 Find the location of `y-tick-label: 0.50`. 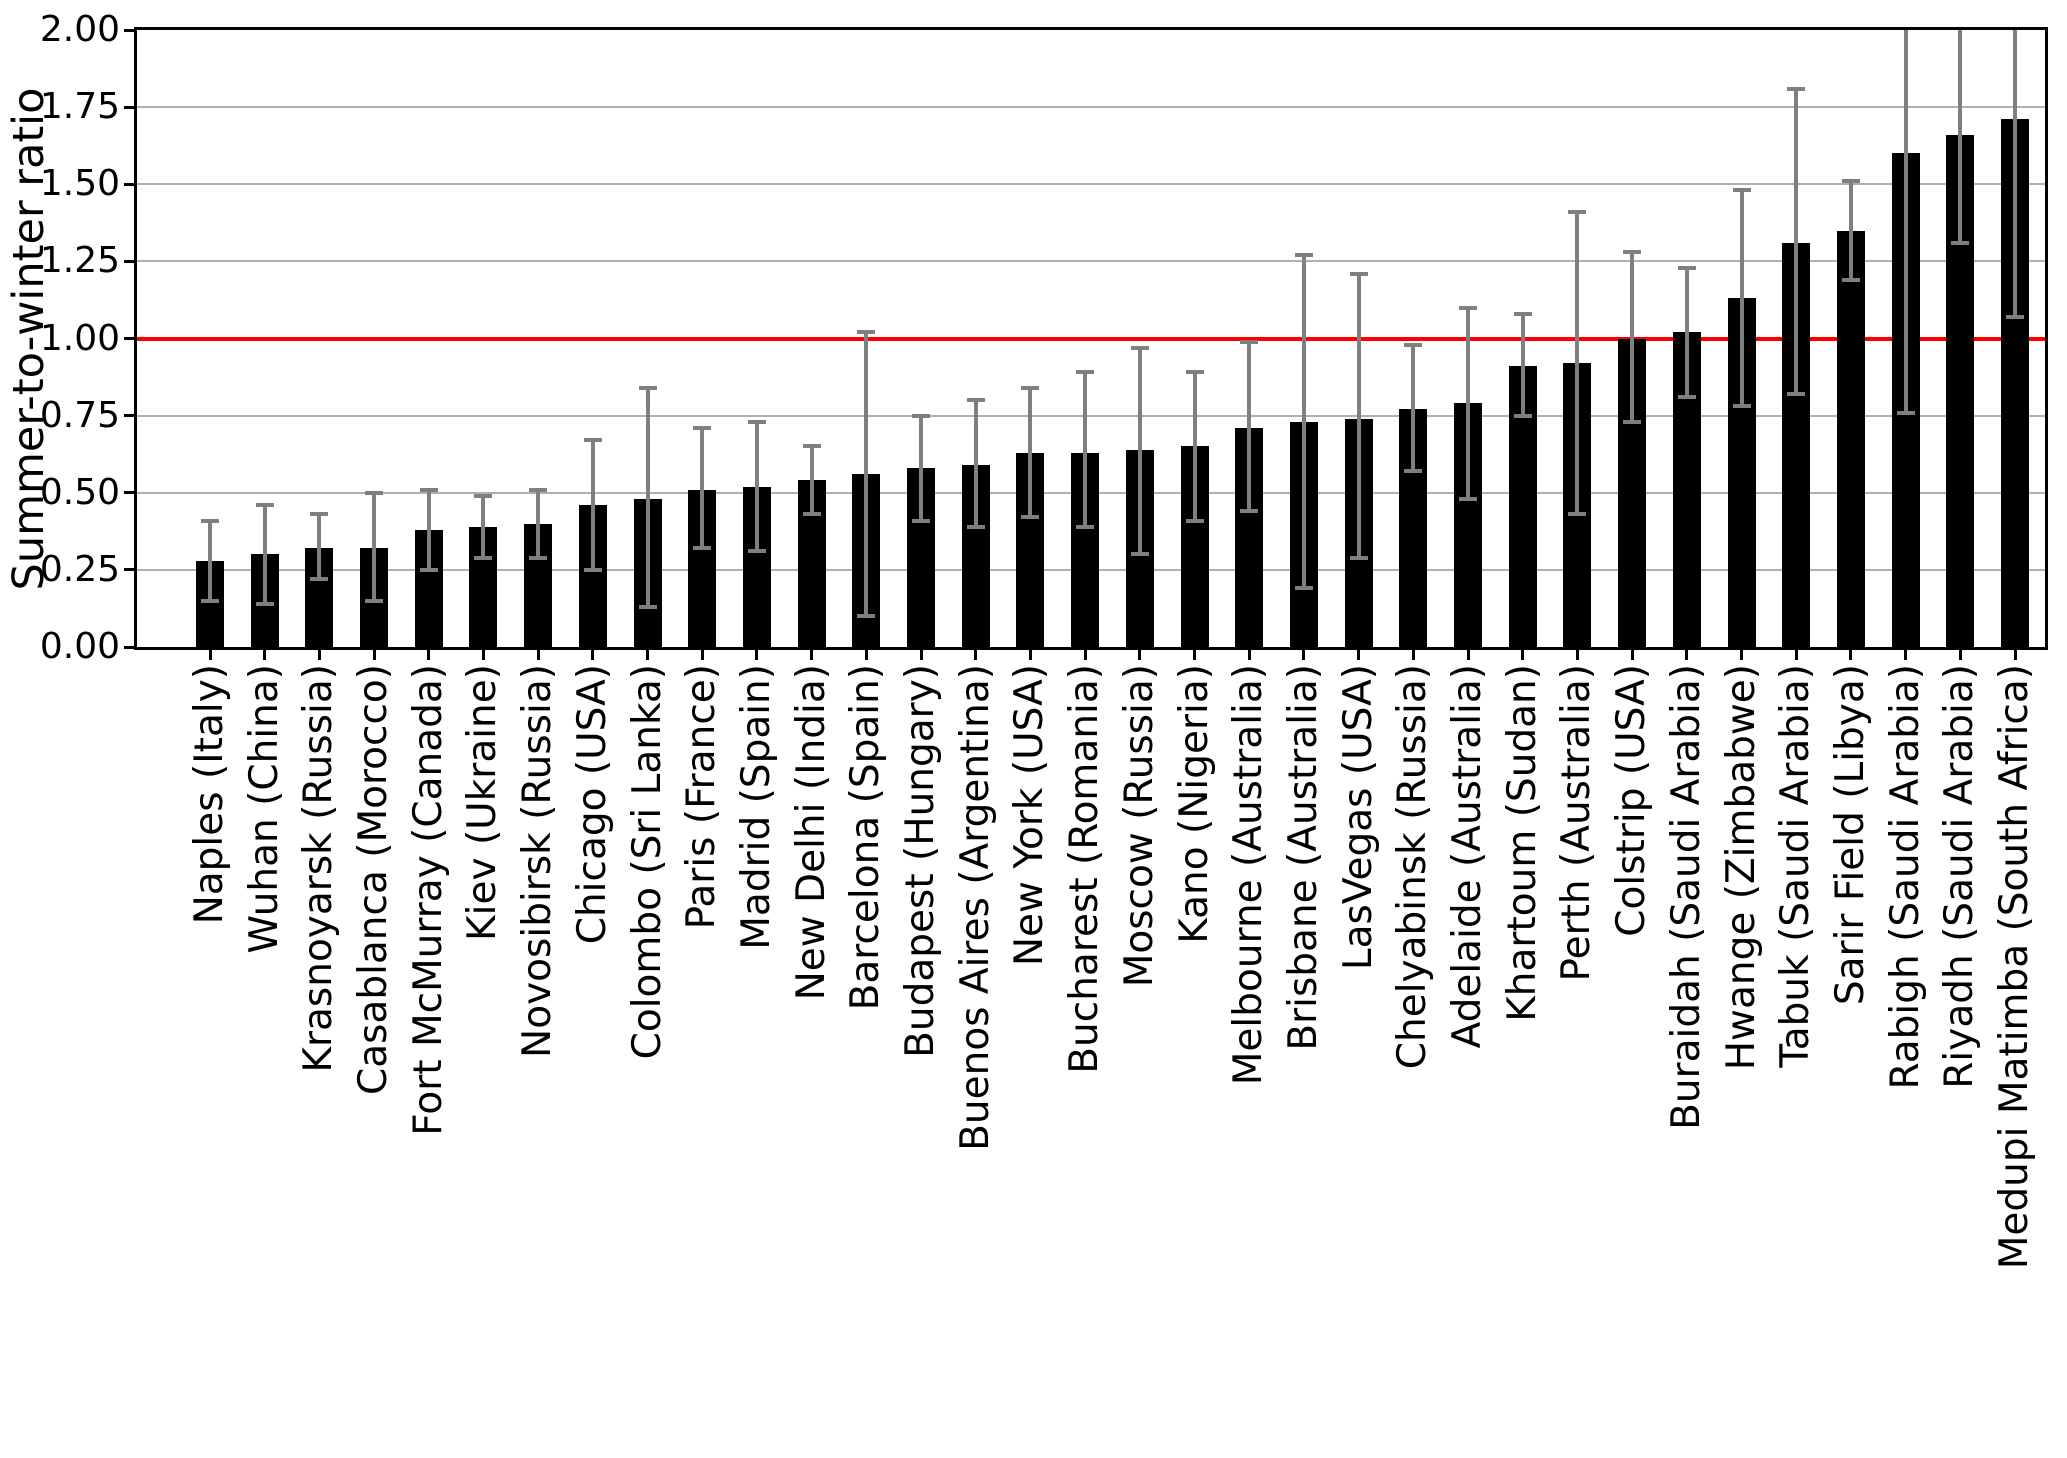

y-tick-label: 0.50 is located at coordinates (79, 492).